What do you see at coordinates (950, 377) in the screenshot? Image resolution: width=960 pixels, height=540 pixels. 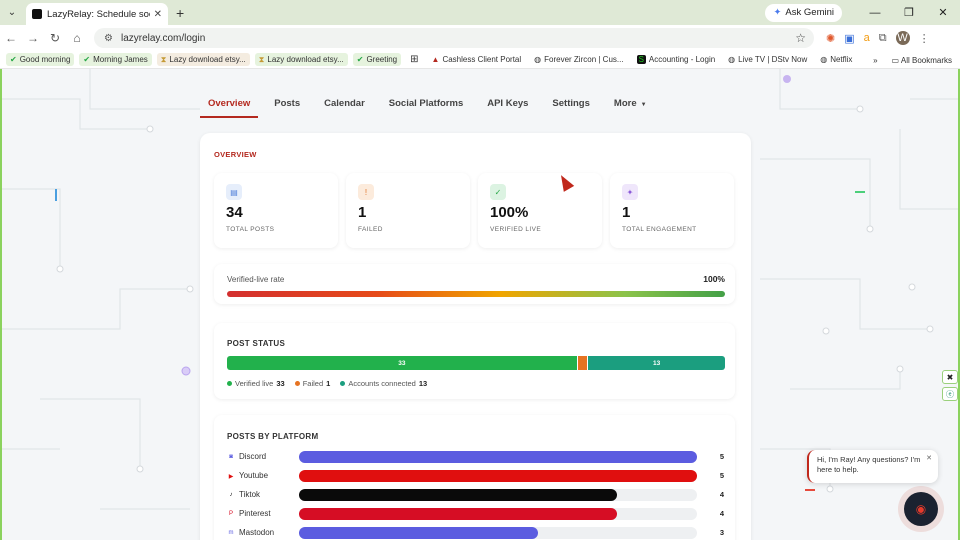 I see `close-circle-icon: ✖` at bounding box center [950, 377].